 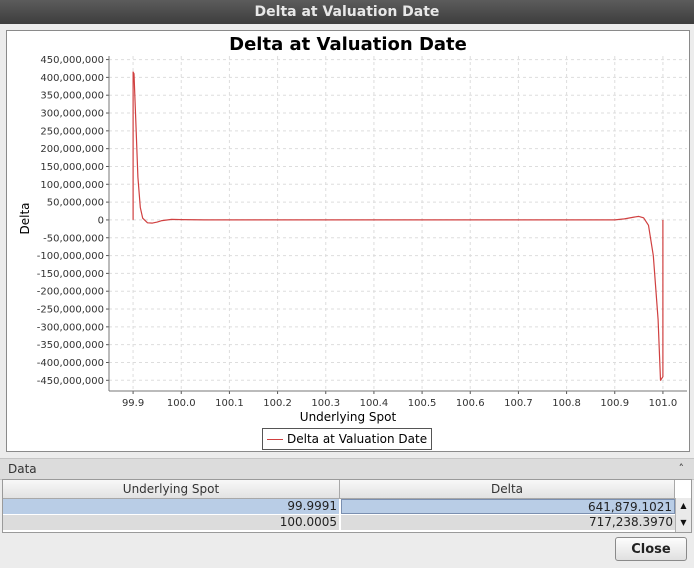 I want to click on cell-underlying-spot: 99.9991, so click(x=171, y=506).